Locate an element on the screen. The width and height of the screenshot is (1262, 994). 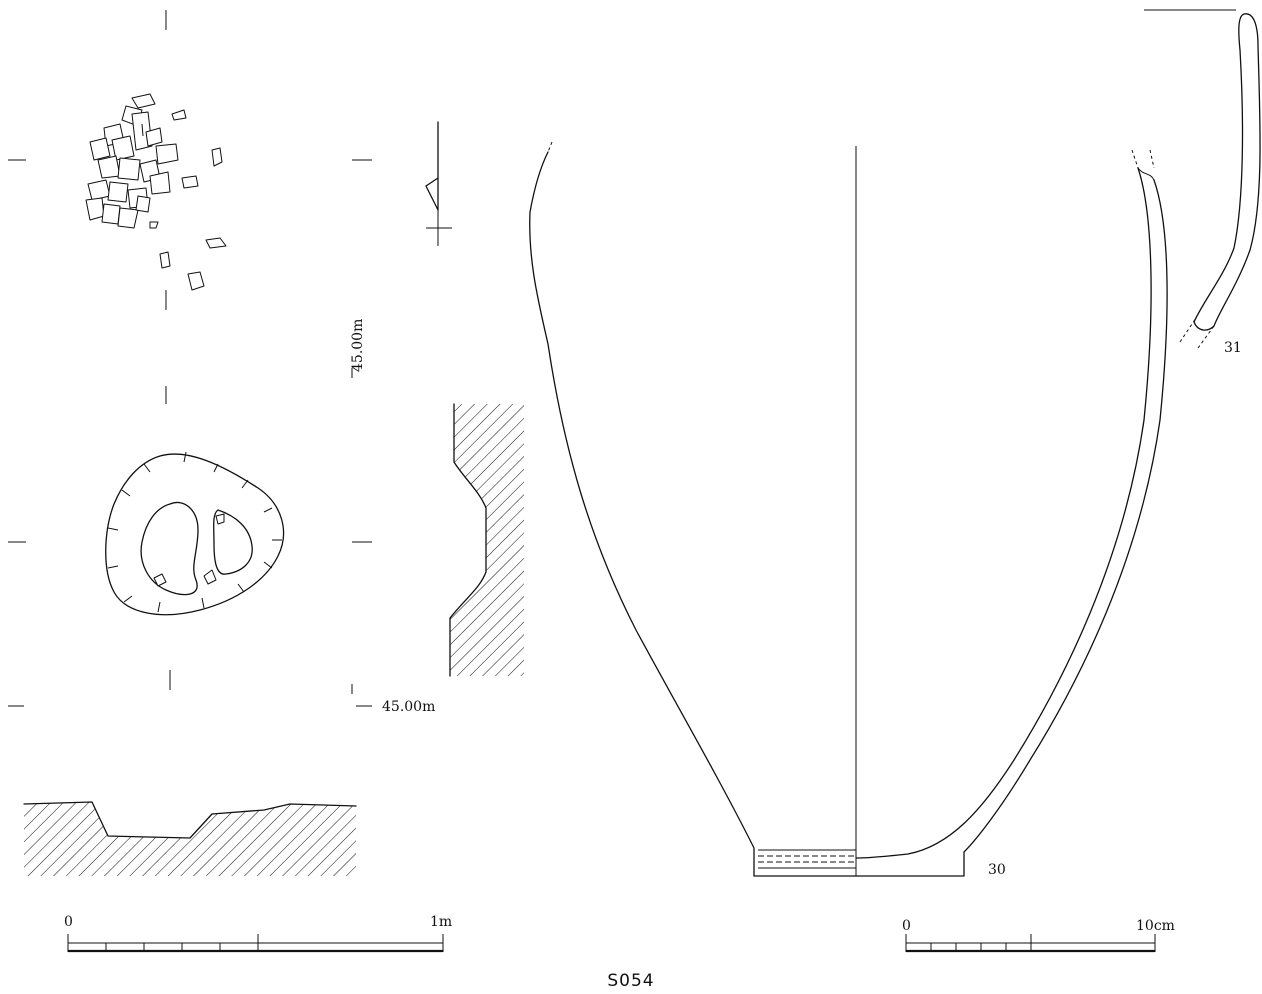
sherd-31-number: 31 is located at coordinates (1233, 348).